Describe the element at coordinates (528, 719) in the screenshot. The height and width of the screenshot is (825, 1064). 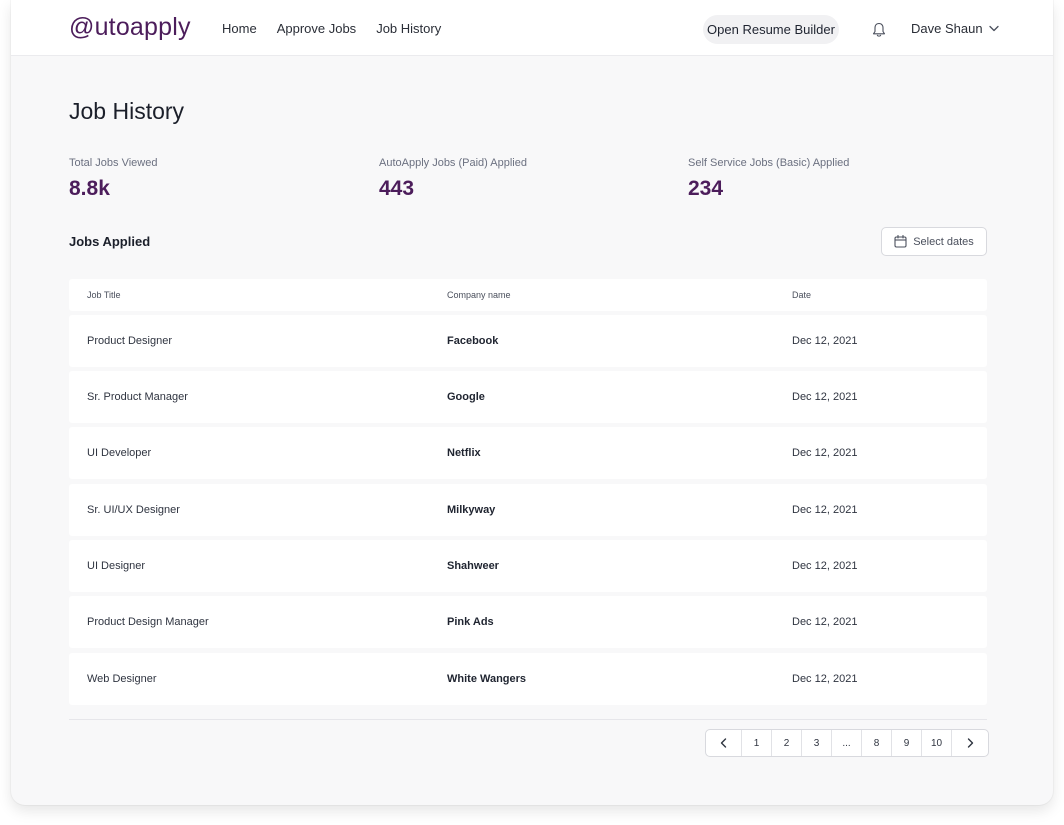
I see `table-divider` at that location.